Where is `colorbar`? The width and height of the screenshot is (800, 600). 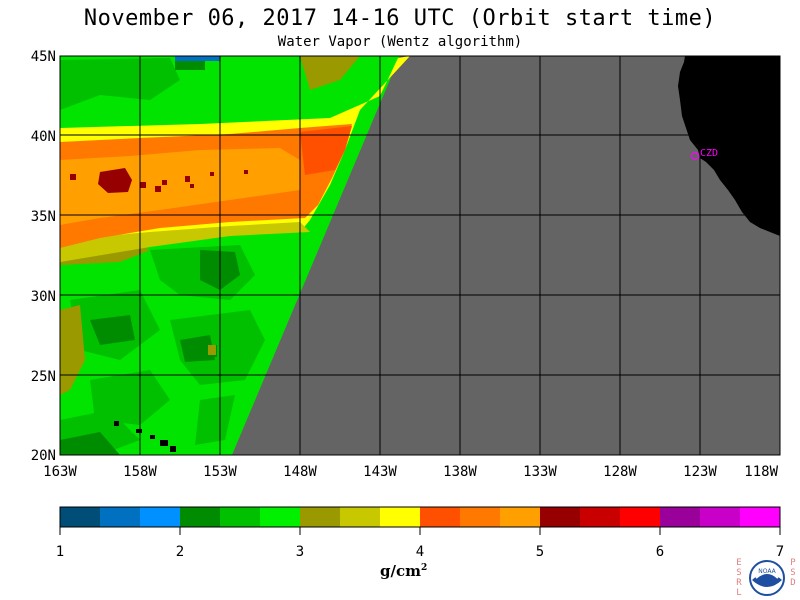
colorbar is located at coordinates (420, 517).